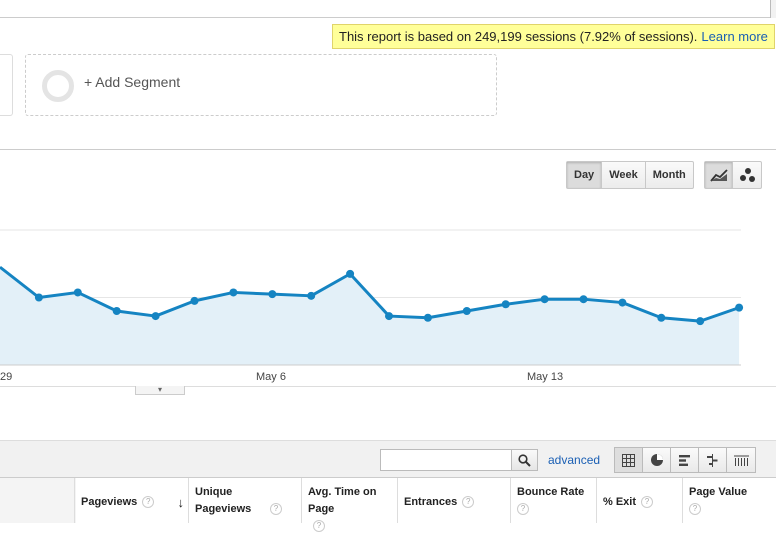 This screenshot has width=776, height=535. I want to click on column-label: % Exit, so click(620, 502).